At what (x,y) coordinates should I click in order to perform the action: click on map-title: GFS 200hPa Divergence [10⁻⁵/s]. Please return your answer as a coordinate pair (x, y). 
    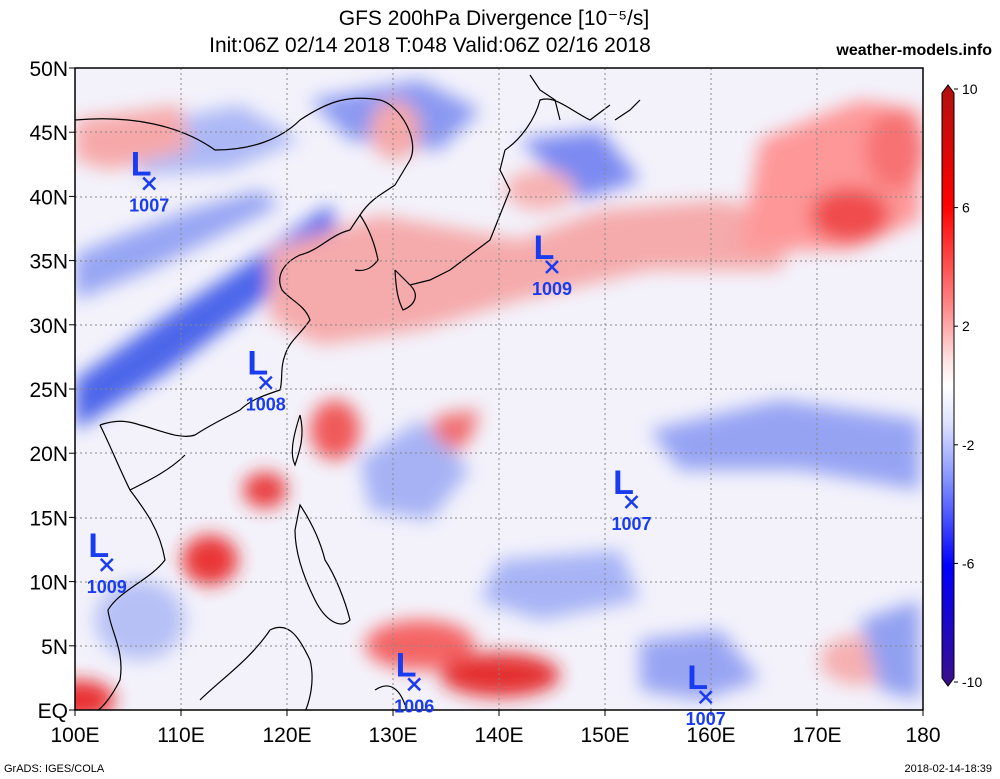
    Looking at the image, I should click on (494, 18).